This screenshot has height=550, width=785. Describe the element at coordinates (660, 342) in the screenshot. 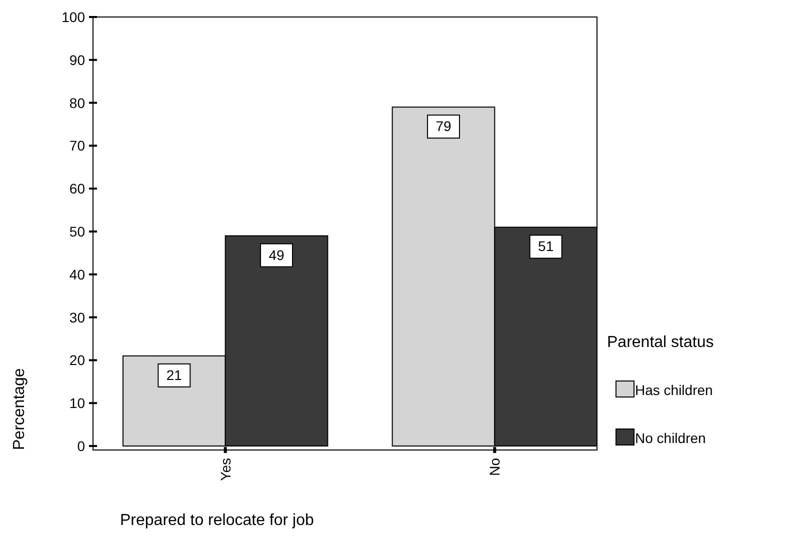

I see `legend-title: Parental status` at that location.